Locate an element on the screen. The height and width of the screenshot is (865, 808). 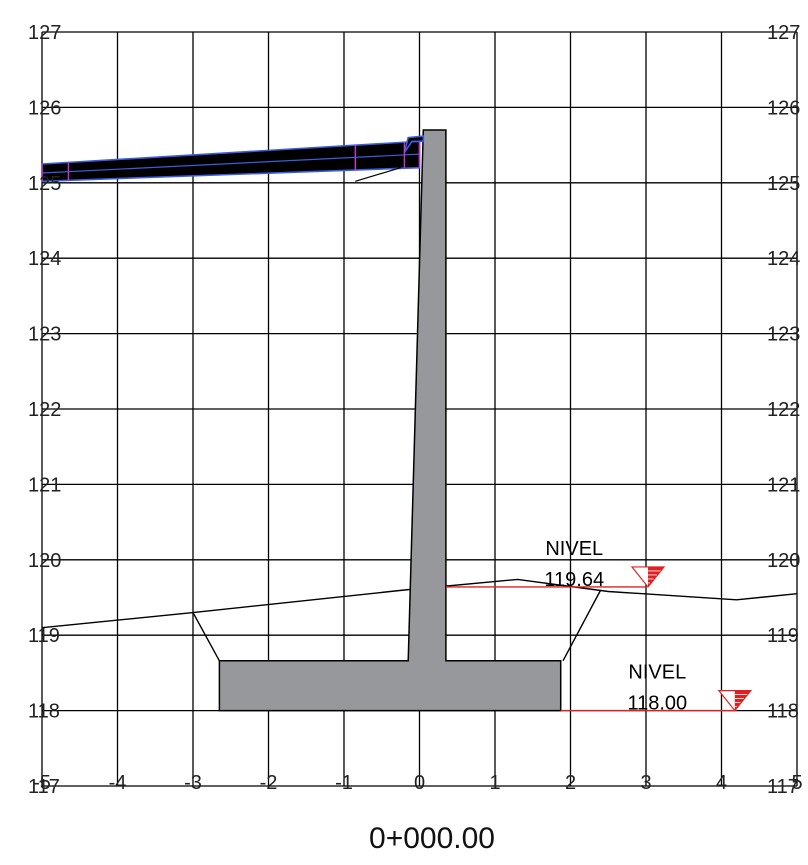
y-tick-label-left-9: 126 is located at coordinates (44, 108).